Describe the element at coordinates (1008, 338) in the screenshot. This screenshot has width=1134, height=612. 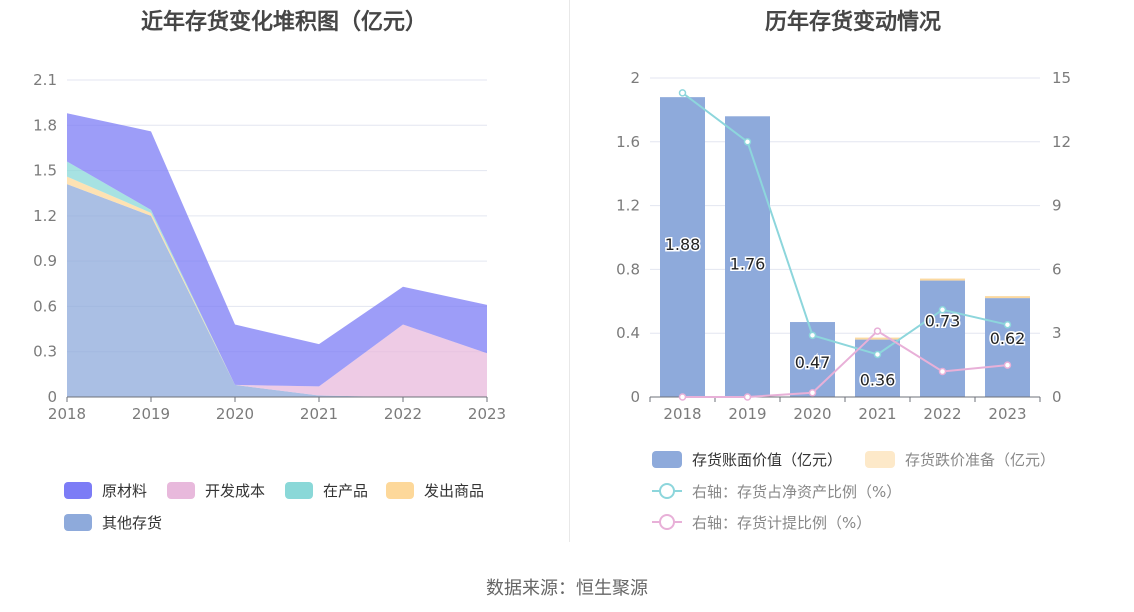
I see `bar-data-label: 0.62` at that location.